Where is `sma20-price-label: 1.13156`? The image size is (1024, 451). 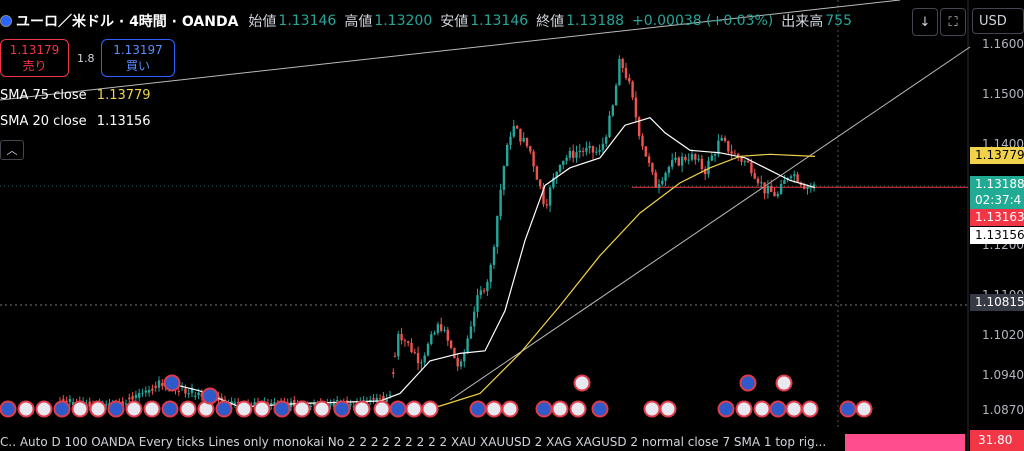 sma20-price-label: 1.13156 is located at coordinates (997, 235).